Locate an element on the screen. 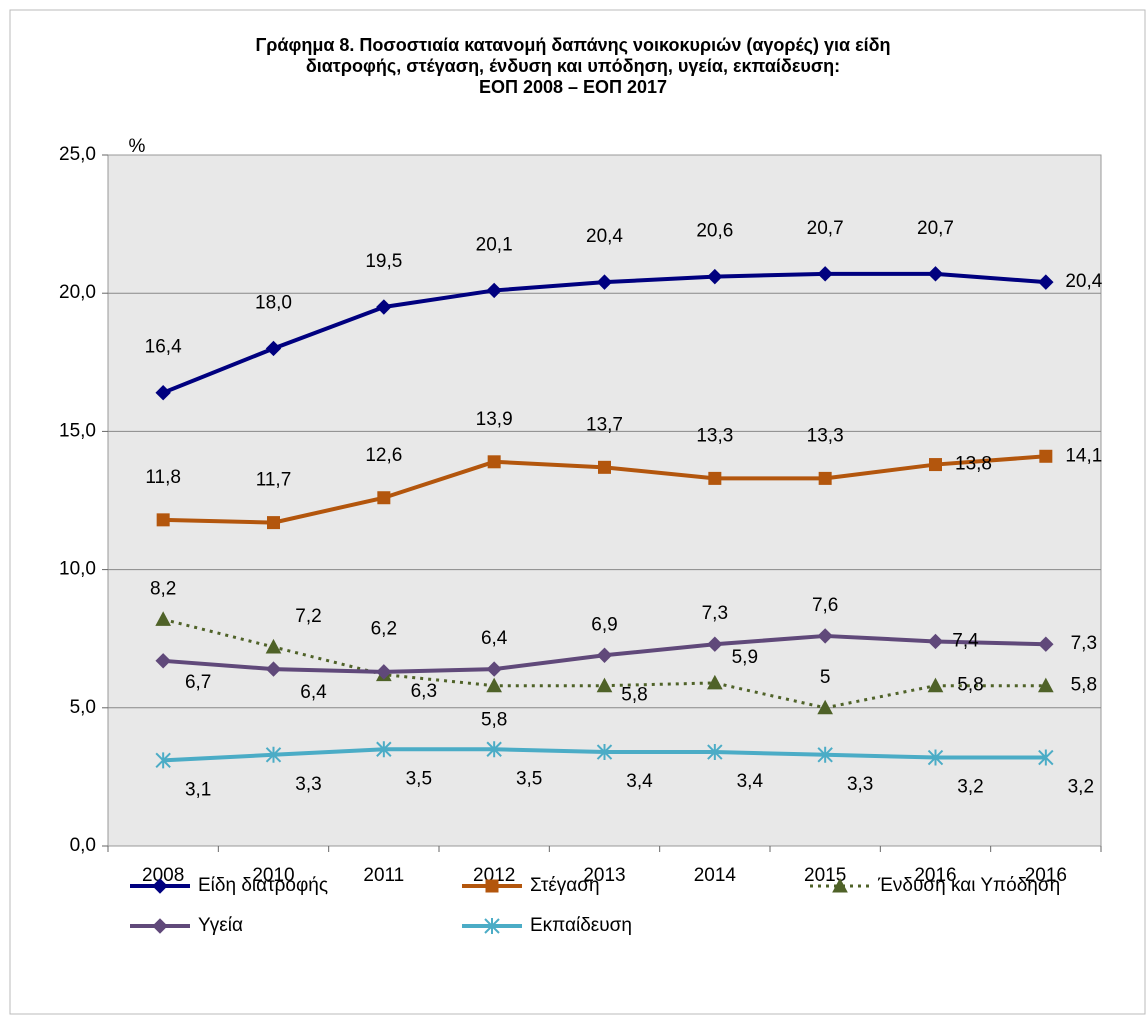 This screenshot has height=1015, width=1146. data-label: 14,1 is located at coordinates (1083, 455).